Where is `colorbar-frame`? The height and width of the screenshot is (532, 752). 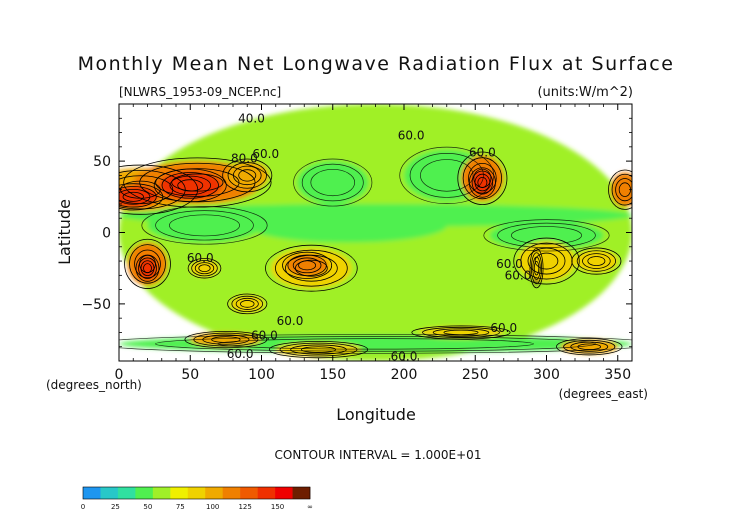
colorbar-frame is located at coordinates (196, 493).